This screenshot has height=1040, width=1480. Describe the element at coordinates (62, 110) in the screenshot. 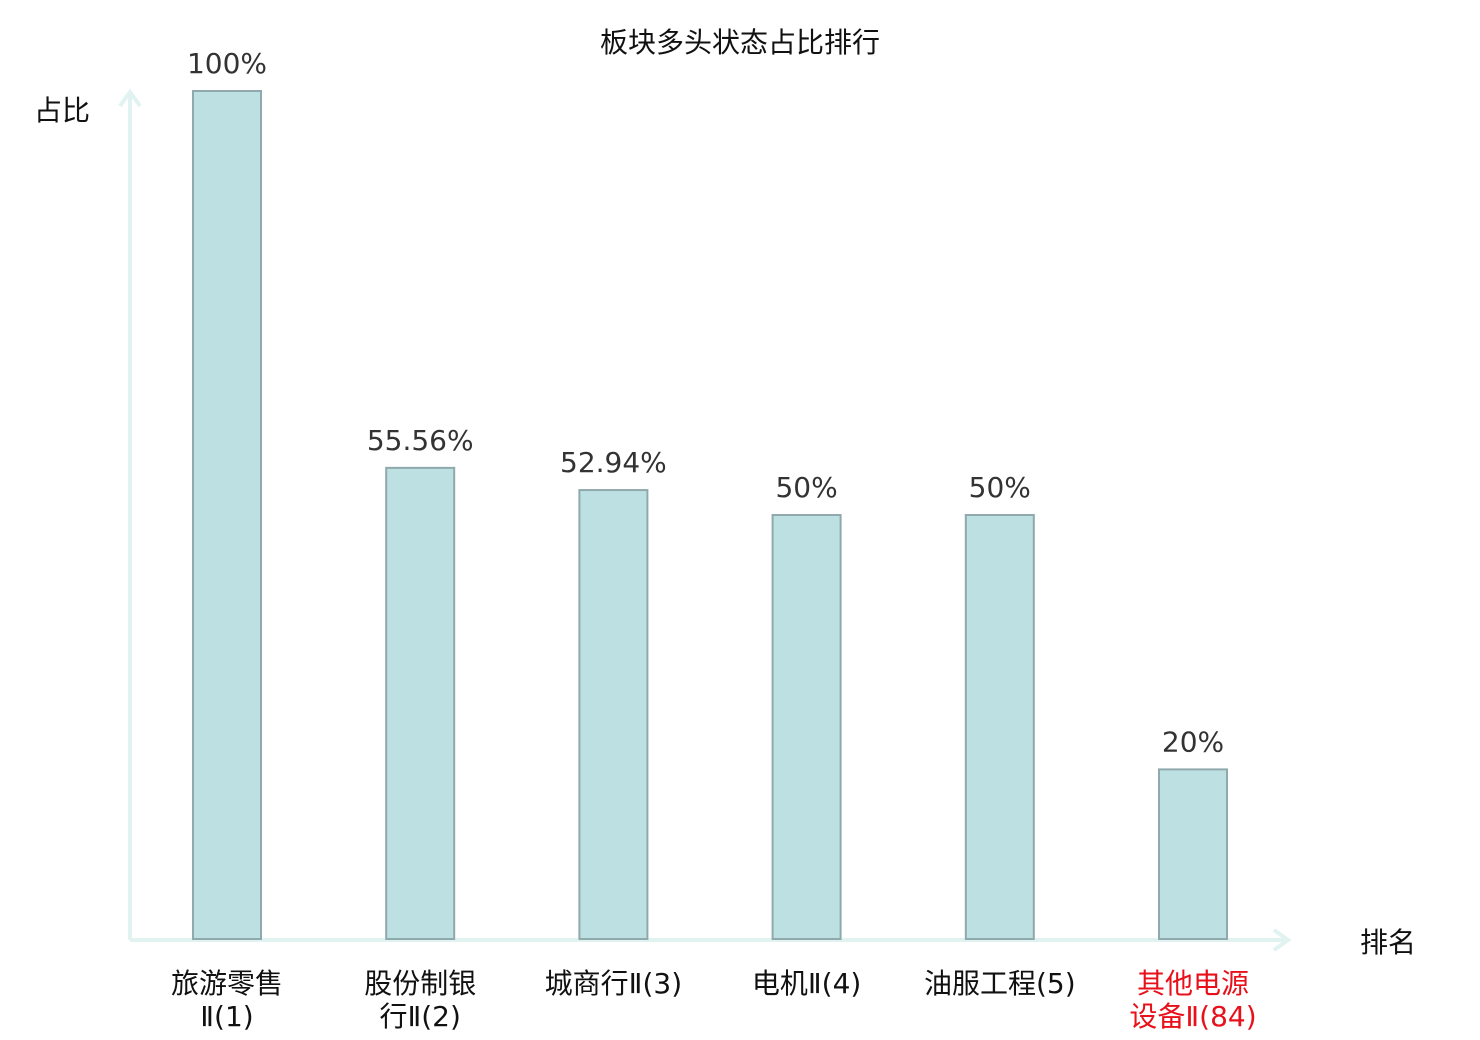

I see `y-axis-label: 占比` at that location.